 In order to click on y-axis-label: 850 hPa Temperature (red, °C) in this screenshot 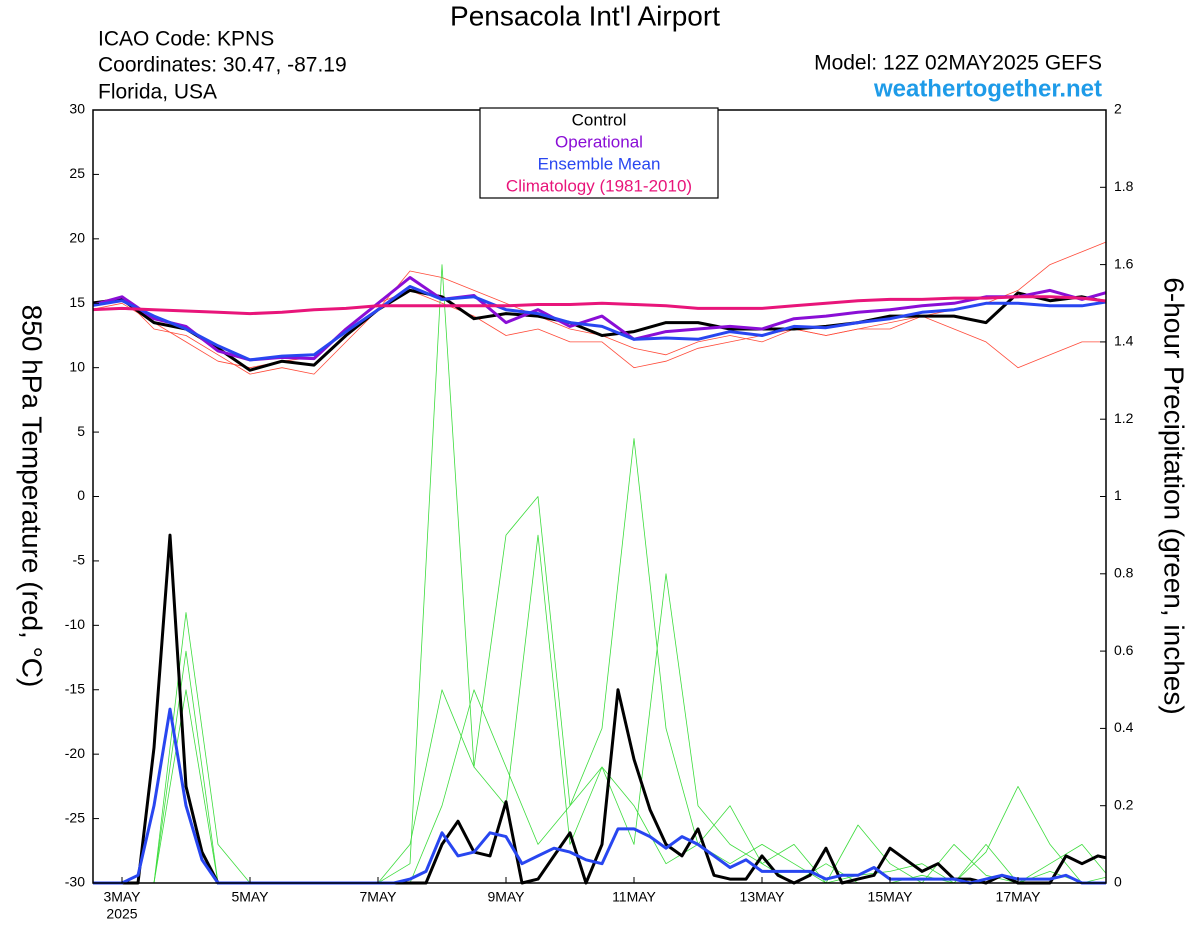, I will do `click(32, 496)`.